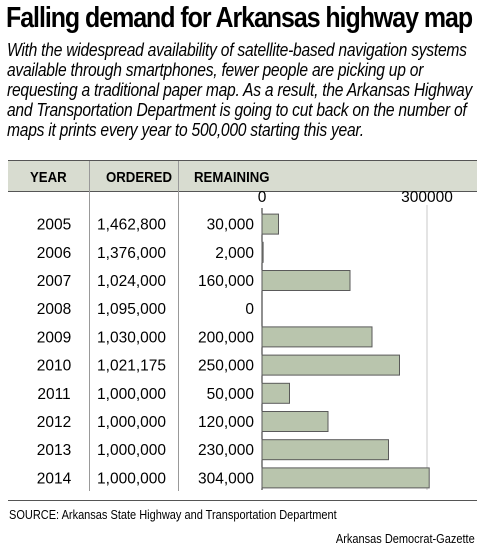 This screenshot has width=485, height=554. What do you see at coordinates (242, 500) in the screenshot?
I see `table-bottom-rule` at bounding box center [242, 500].